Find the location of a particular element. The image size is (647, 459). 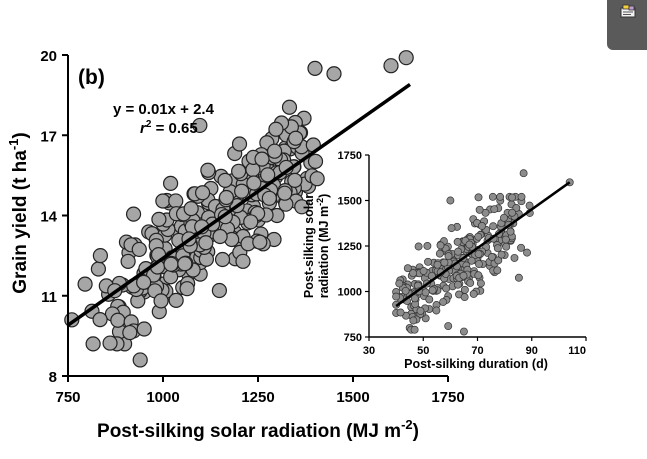

x-axis-label: Post-silking solar radiation (MJ m-2) is located at coordinates (258, 429).